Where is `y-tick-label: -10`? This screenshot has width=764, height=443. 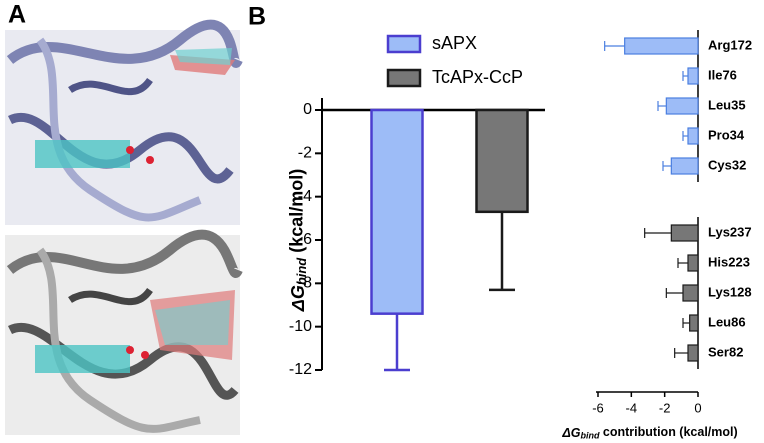 y-tick-label: -10 is located at coordinates (300, 326).